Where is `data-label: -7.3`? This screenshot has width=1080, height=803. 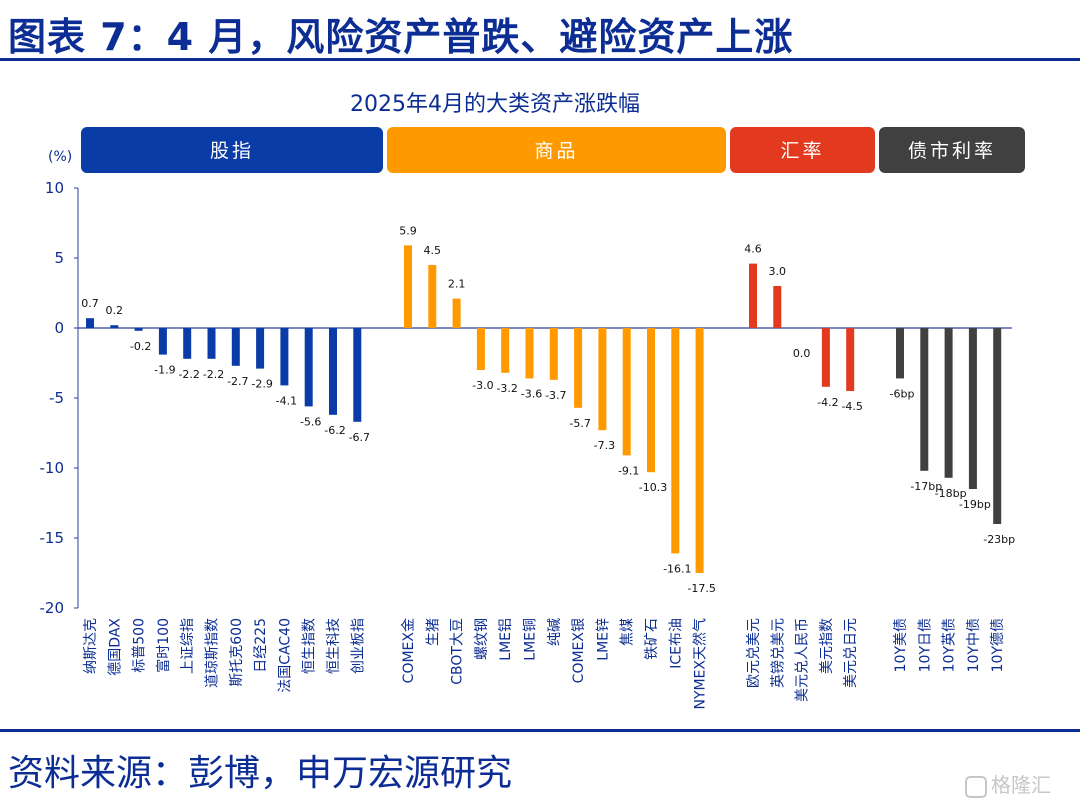
data-label: -7.3 is located at coordinates (604, 445).